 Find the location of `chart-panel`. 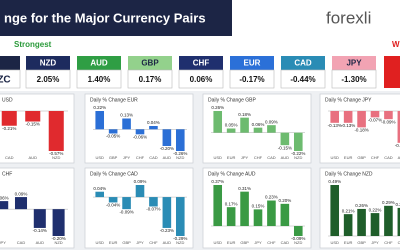

chart-panel is located at coordinates (359, 128).